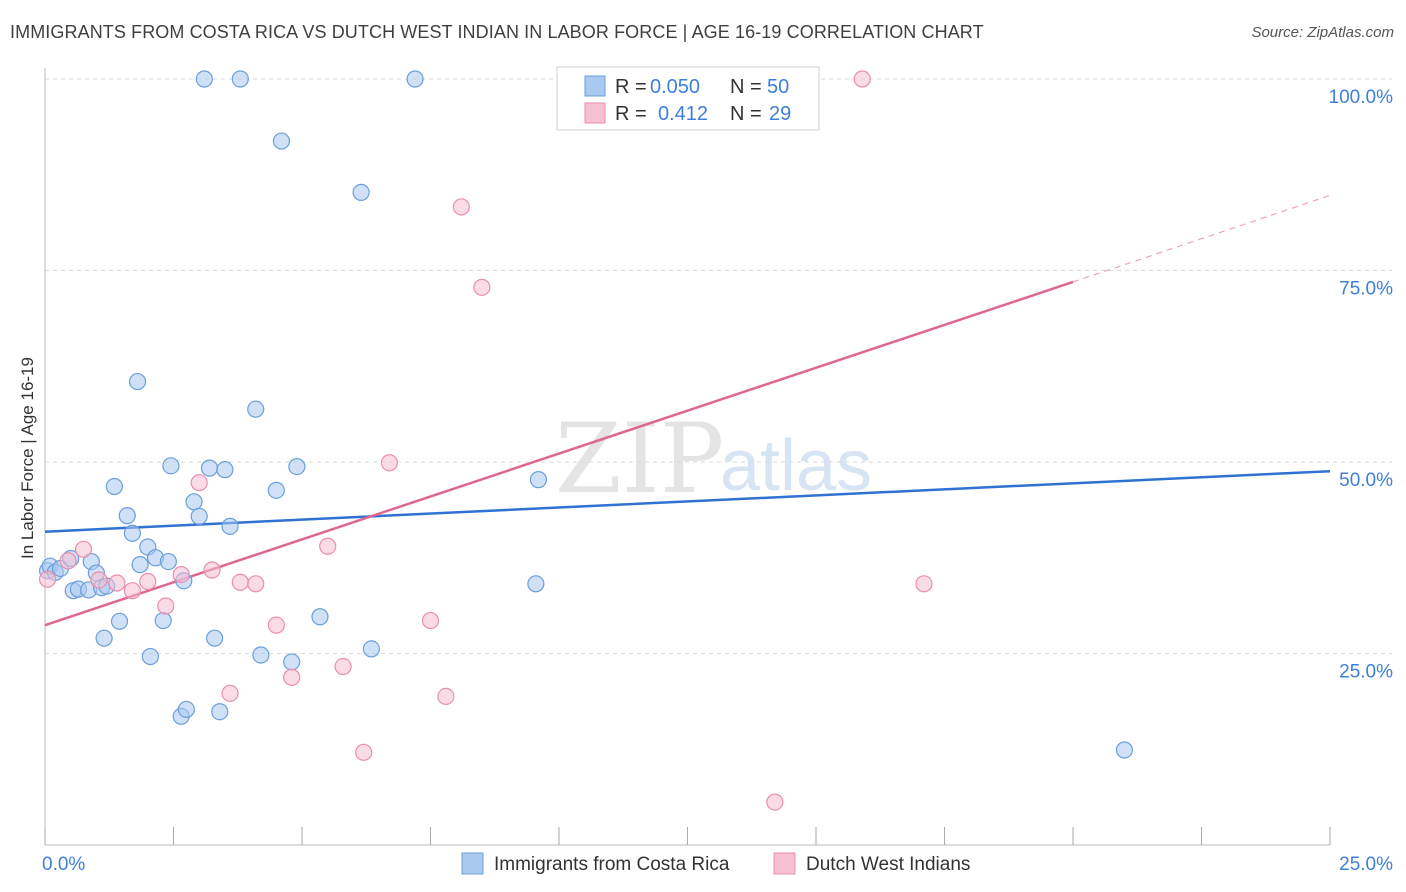  Describe the element at coordinates (639, 459) in the screenshot. I see `watermark-zip: ZIP` at that location.